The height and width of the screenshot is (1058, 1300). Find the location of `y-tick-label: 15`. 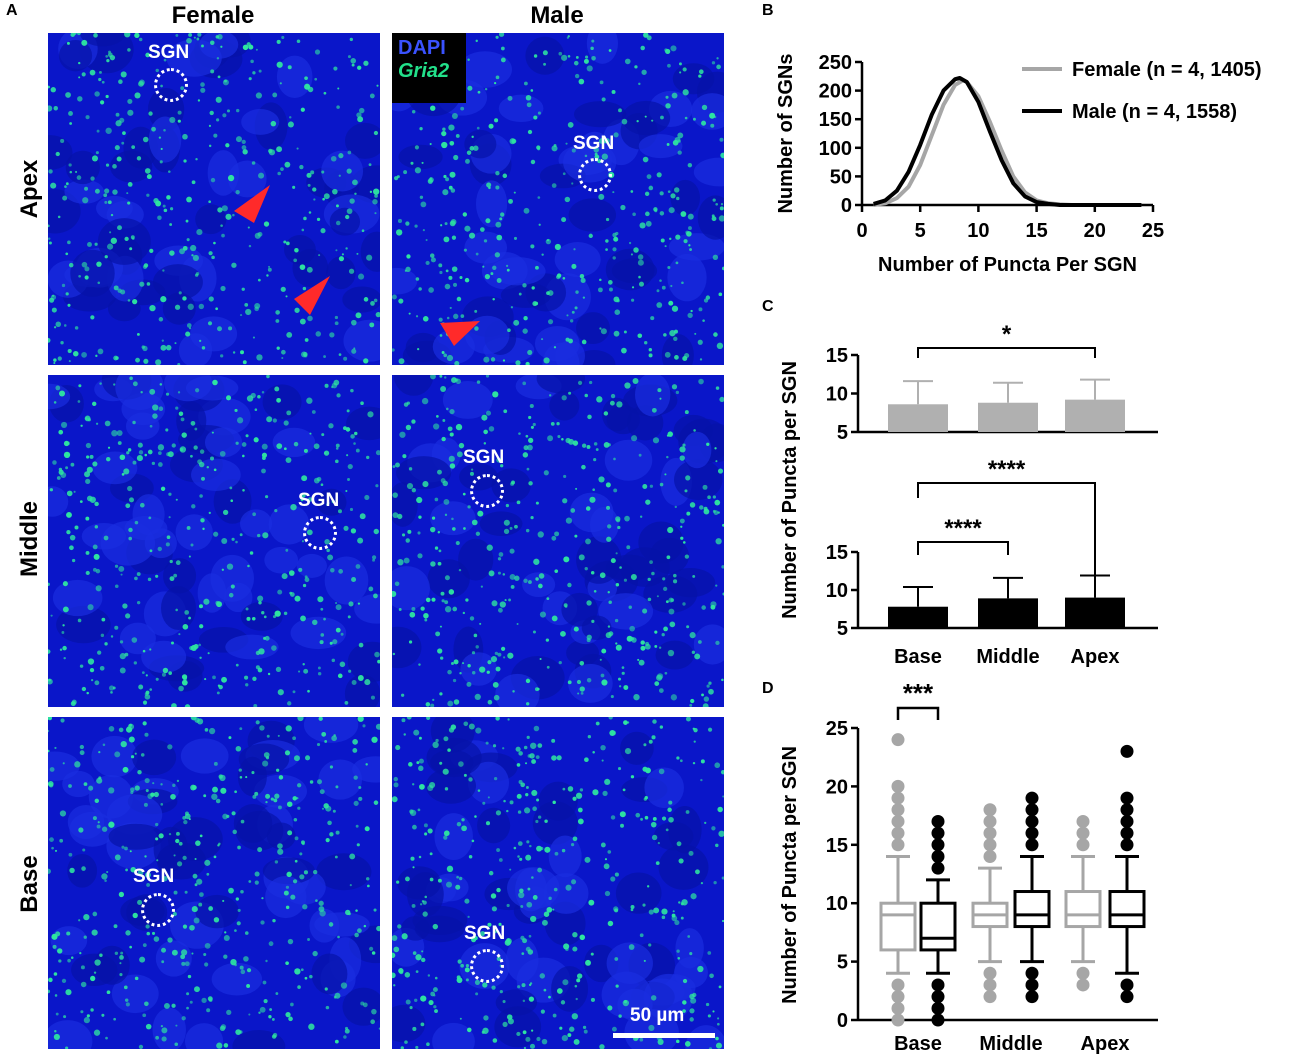

y-tick-label: 15 is located at coordinates (837, 553).